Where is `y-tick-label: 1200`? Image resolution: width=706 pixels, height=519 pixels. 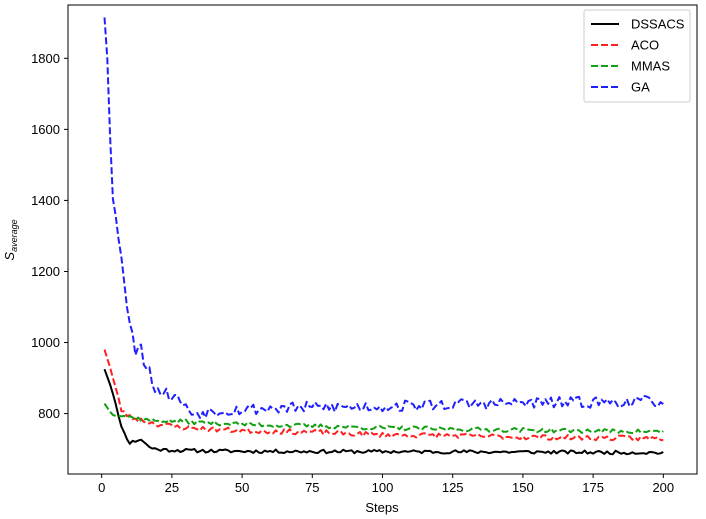
y-tick-label: 1200 is located at coordinates (45, 271).